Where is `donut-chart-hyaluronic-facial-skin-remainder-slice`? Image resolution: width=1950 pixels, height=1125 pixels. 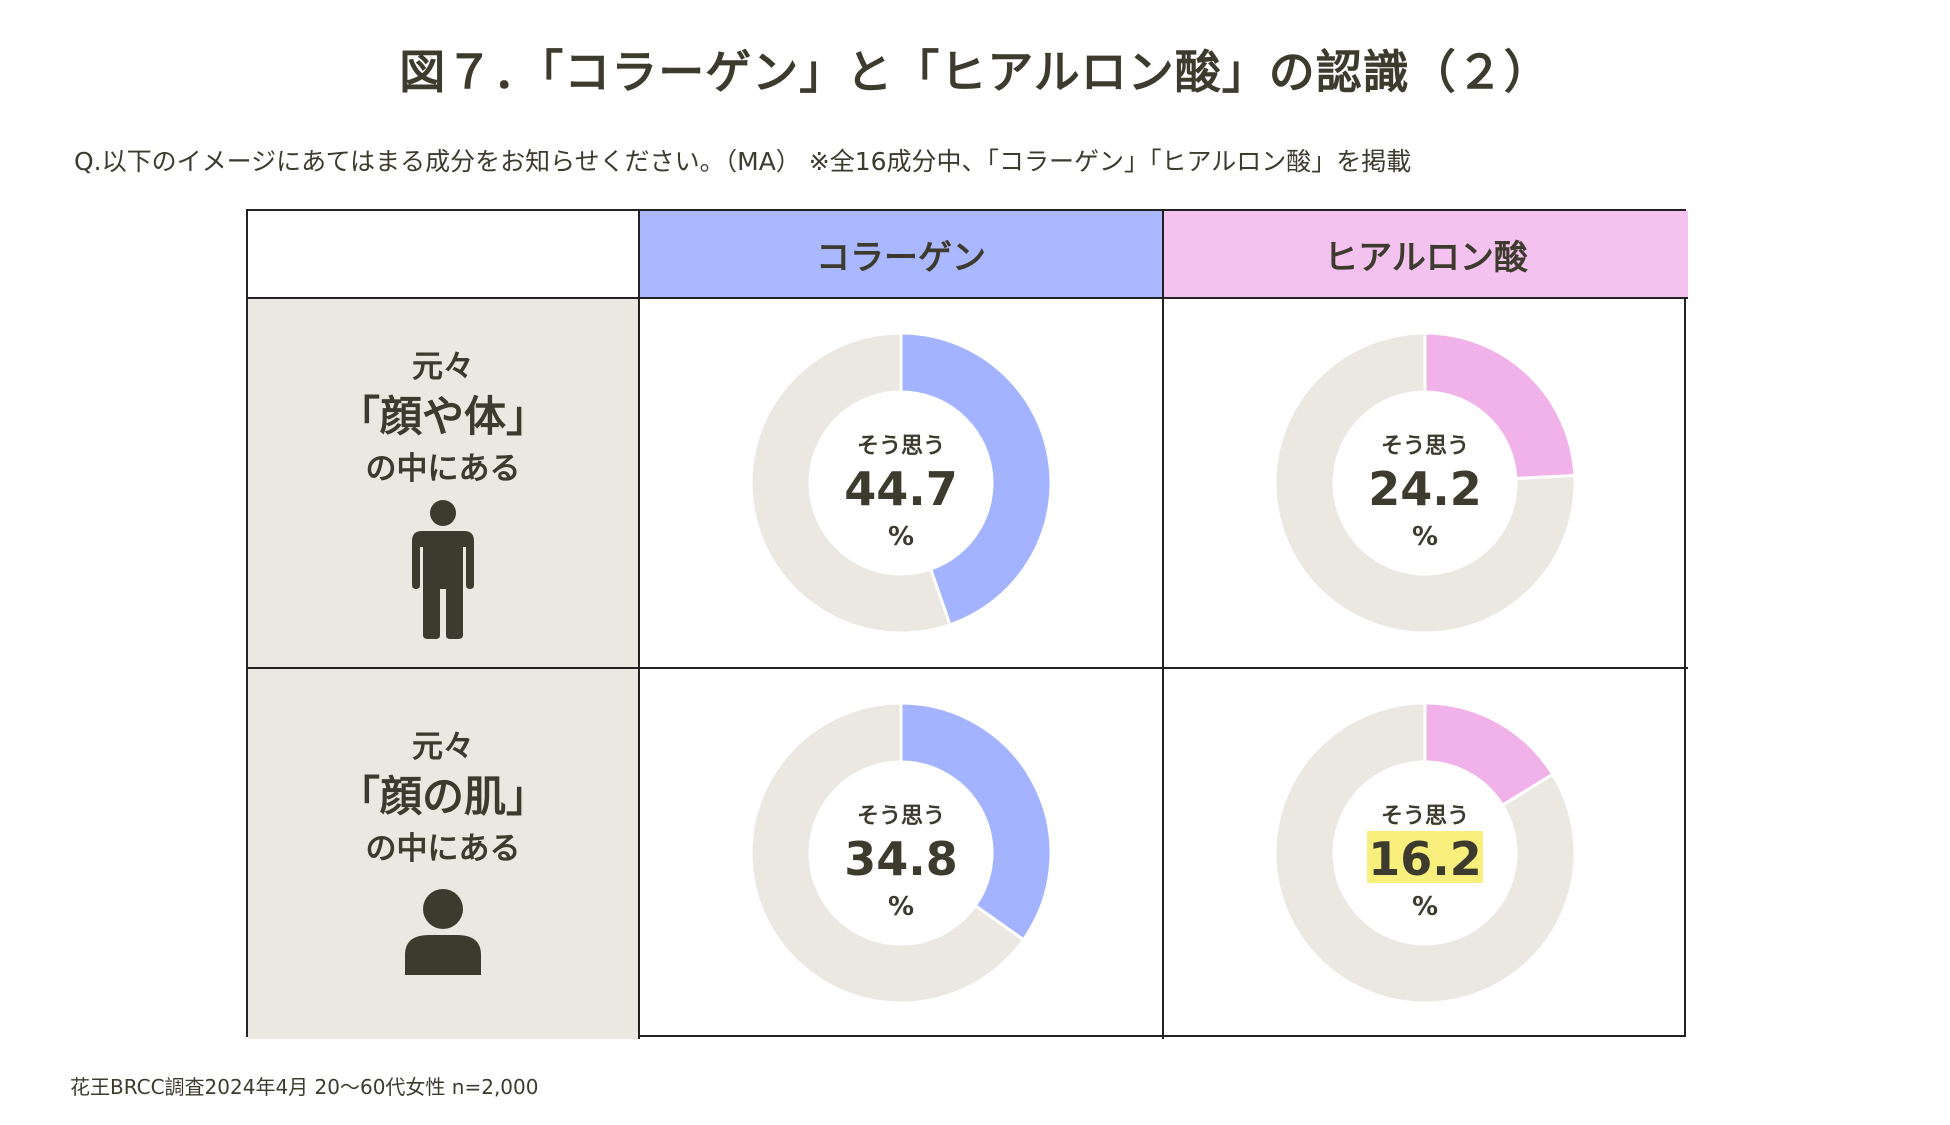 donut-chart-hyaluronic-facial-skin-remainder-slice is located at coordinates (1425, 853).